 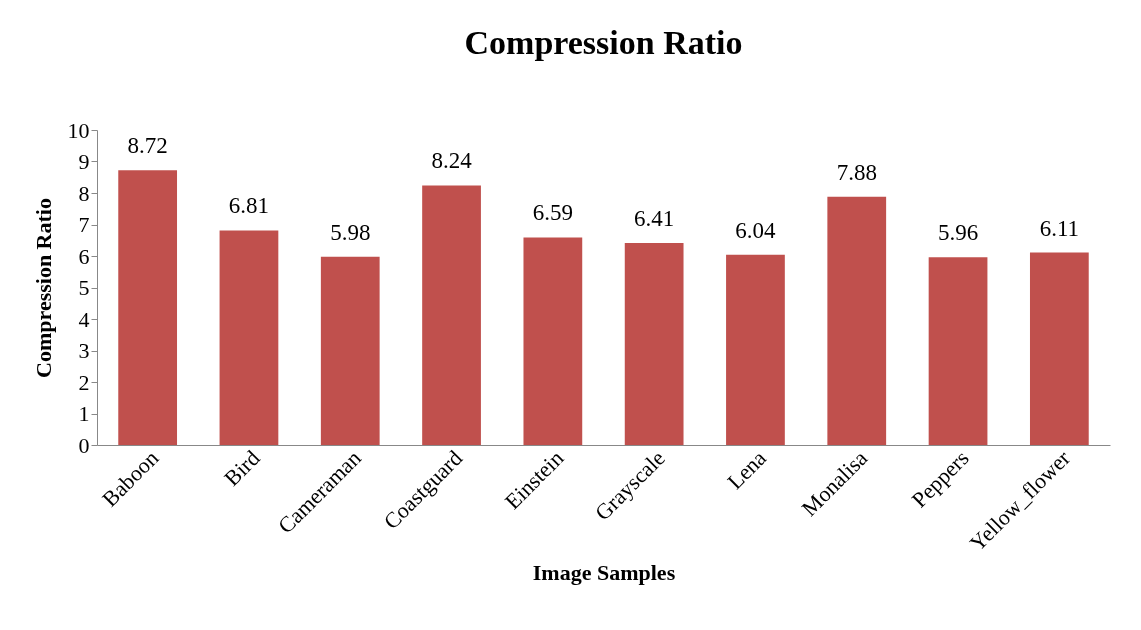 What do you see at coordinates (147, 146) in the screenshot?
I see `data-label: 8.72` at bounding box center [147, 146].